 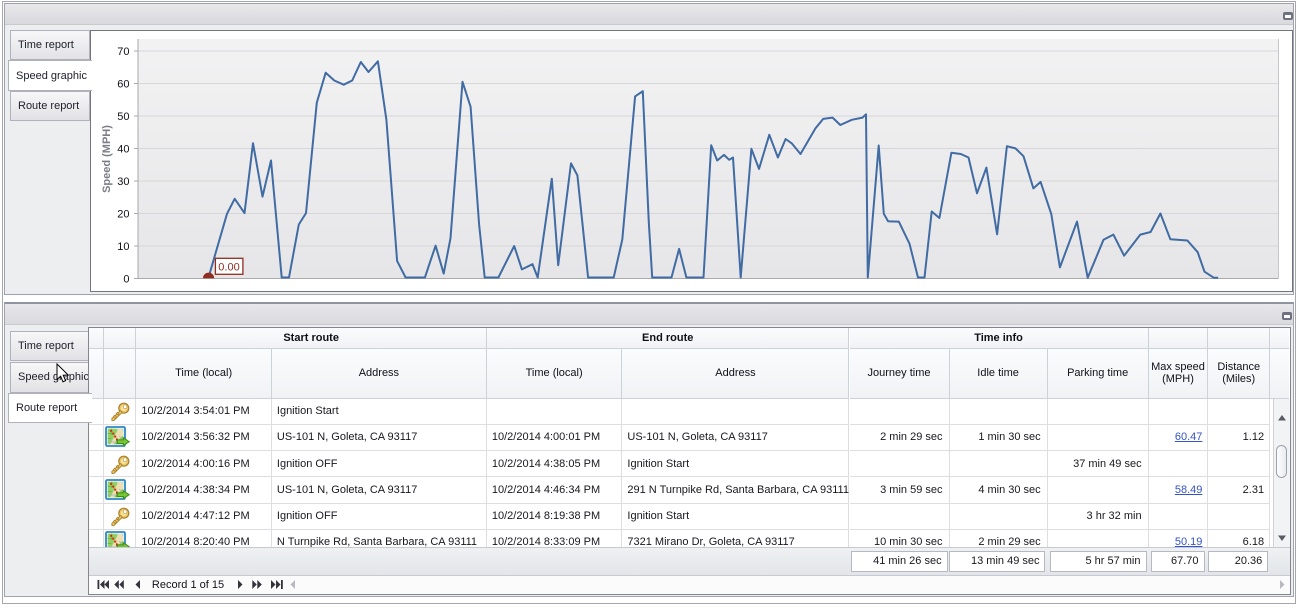 I want to click on svg-text: 10, so click(x=123, y=247).